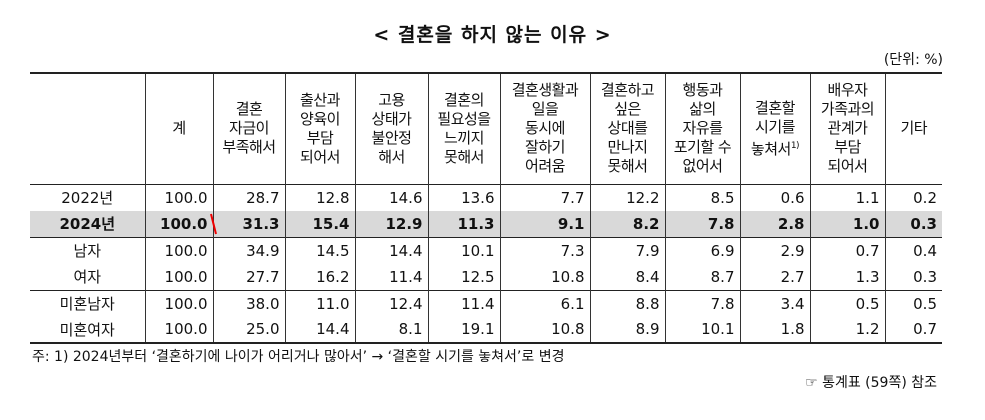 Image resolution: width=985 pixels, height=420 pixels. I want to click on row-label: 2024년, so click(87, 224).